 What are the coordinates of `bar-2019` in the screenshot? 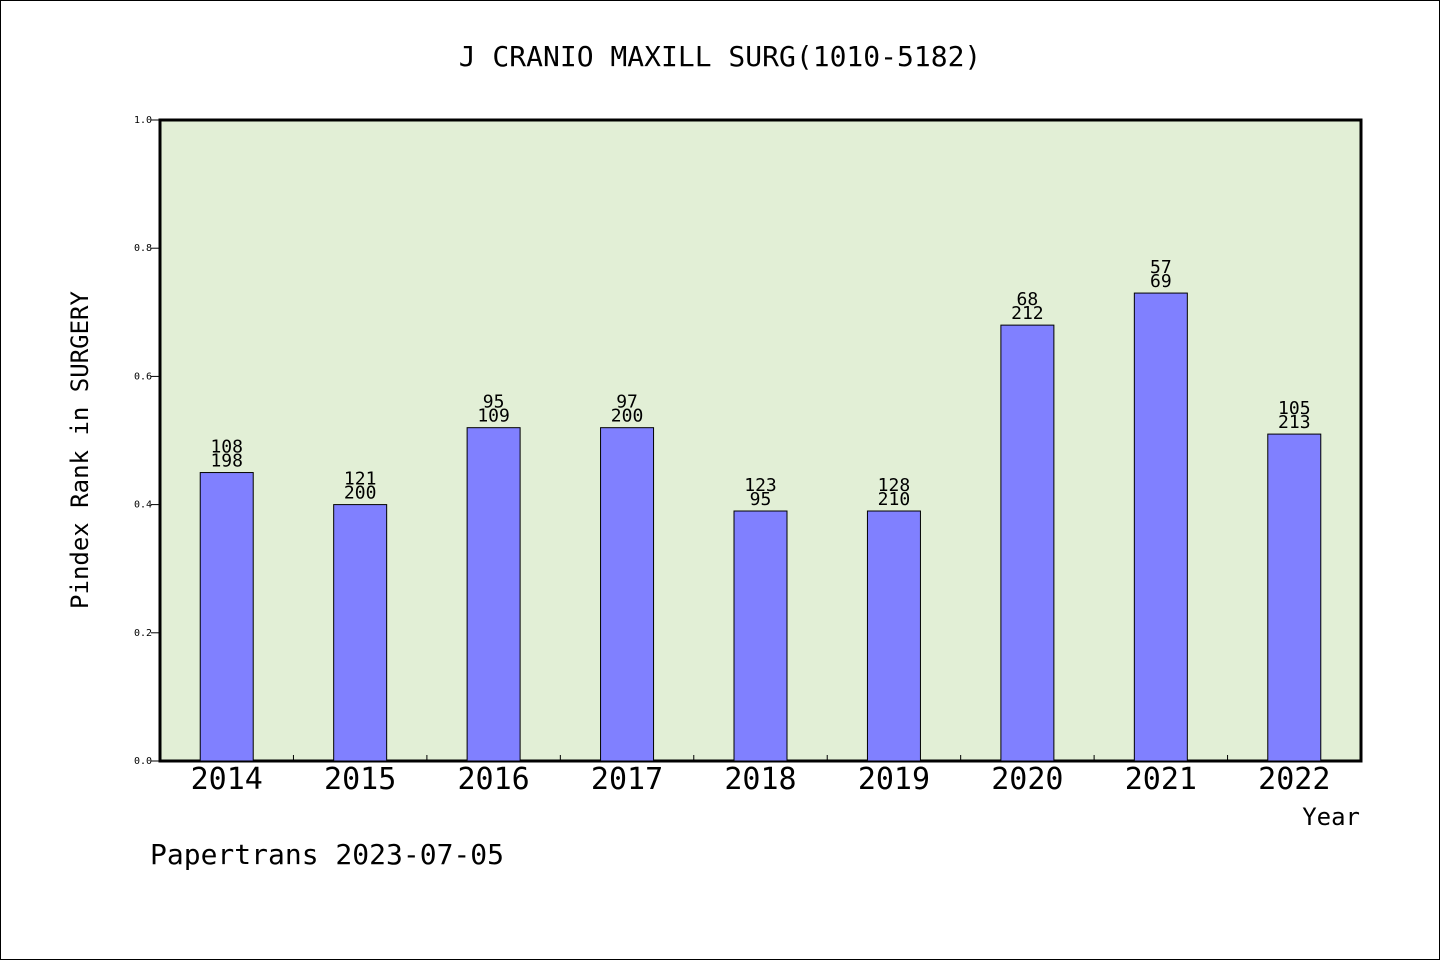 It's located at (893, 636).